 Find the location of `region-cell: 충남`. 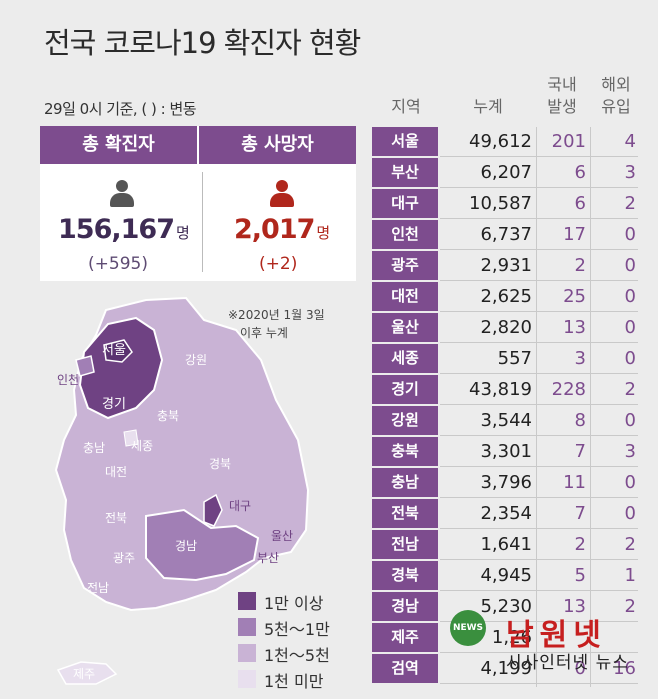

region-cell: 충남 is located at coordinates (405, 482).